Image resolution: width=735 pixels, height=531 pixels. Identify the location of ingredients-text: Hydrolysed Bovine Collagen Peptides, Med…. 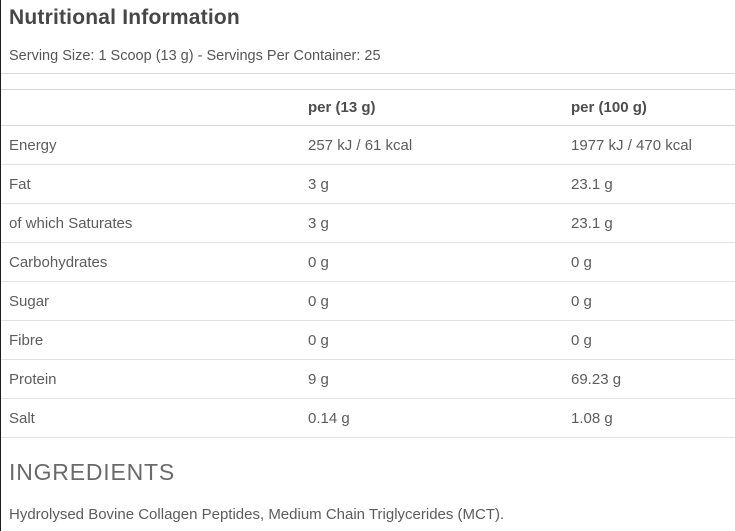
(257, 514).